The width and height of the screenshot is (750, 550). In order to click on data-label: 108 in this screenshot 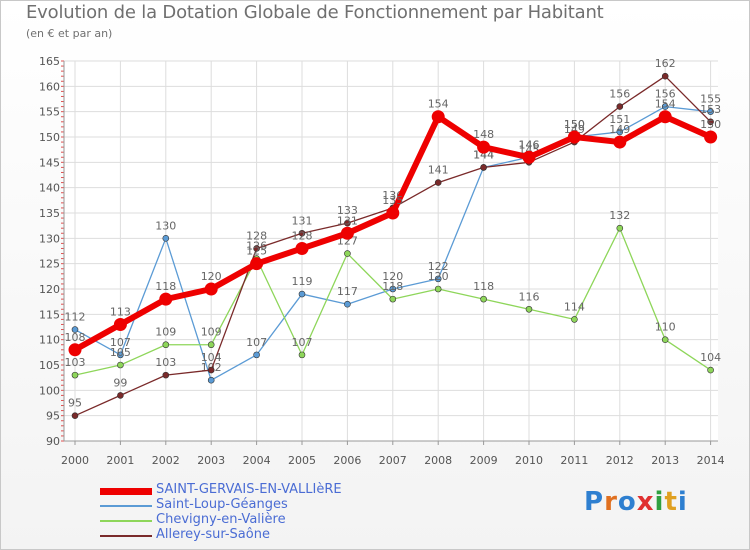, I will do `click(75, 337)`.